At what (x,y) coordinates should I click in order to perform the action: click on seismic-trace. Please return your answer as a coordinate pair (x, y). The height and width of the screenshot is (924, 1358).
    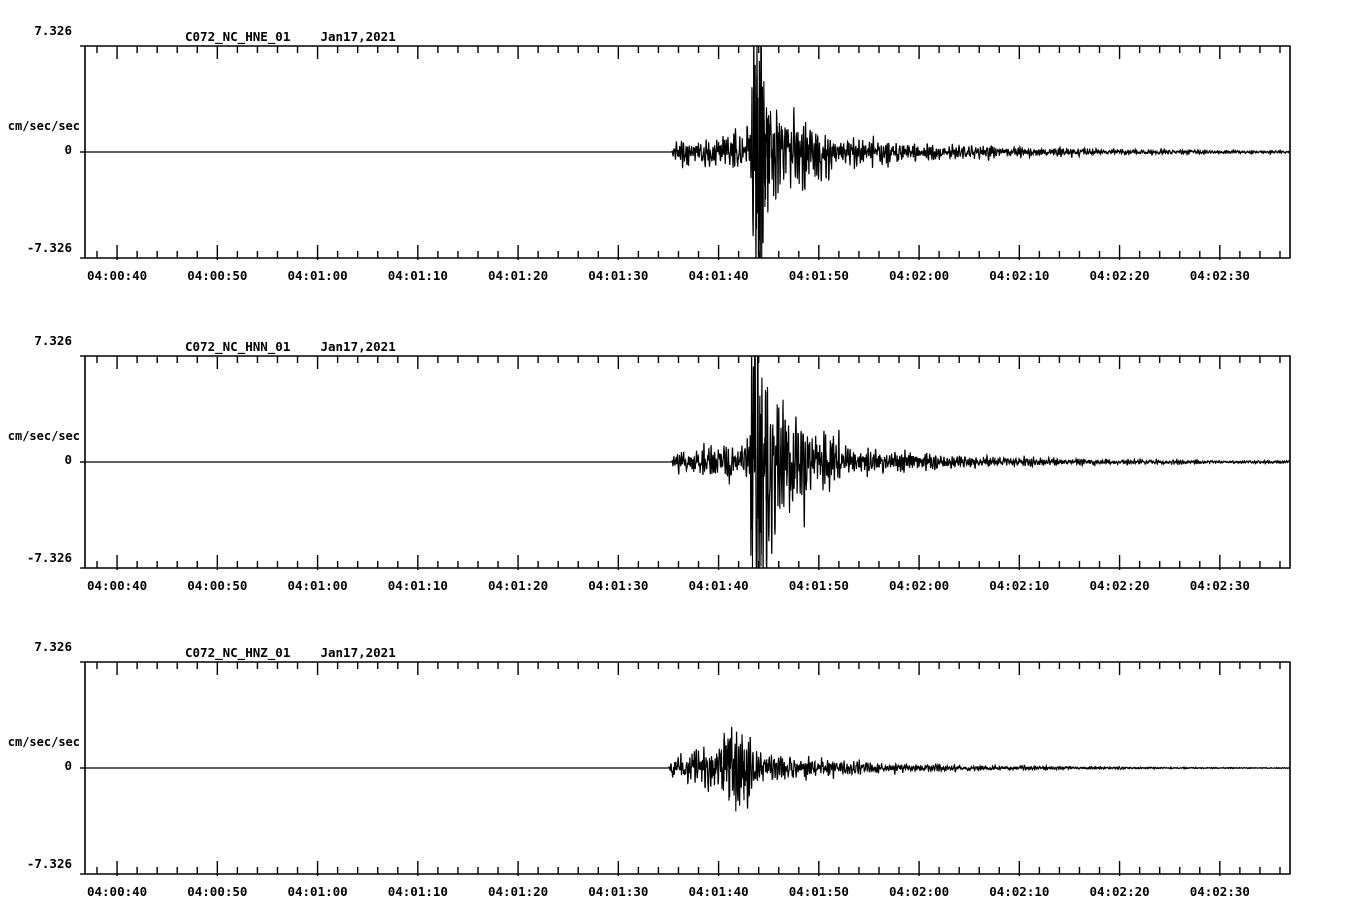
    Looking at the image, I should click on (688, 769).